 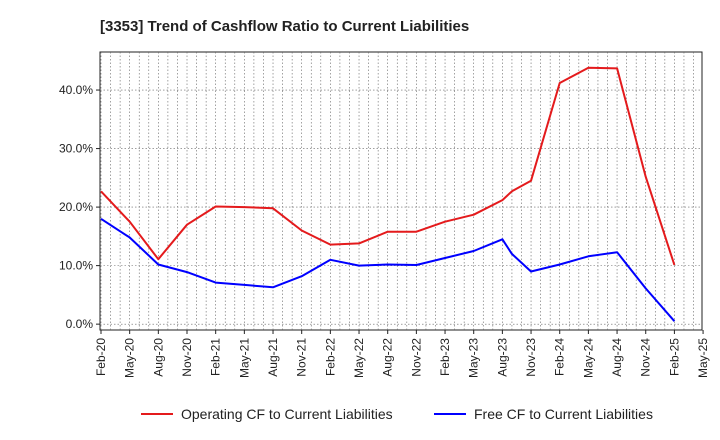 What do you see at coordinates (531, 357) in the screenshot?
I see `x-tick-label: Nov-23` at bounding box center [531, 357].